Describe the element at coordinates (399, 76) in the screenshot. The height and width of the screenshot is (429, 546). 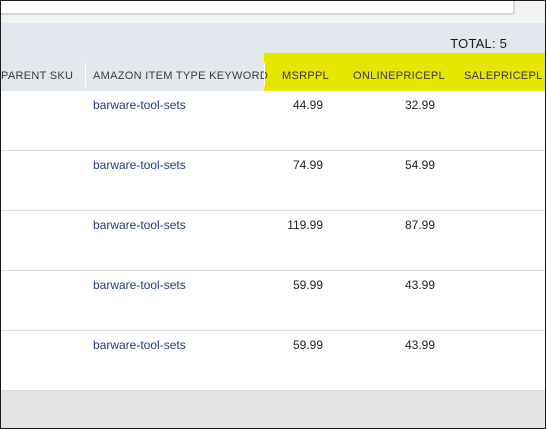
I see `column-header-onlinepricepl: ONLINEPRICEPL` at that location.